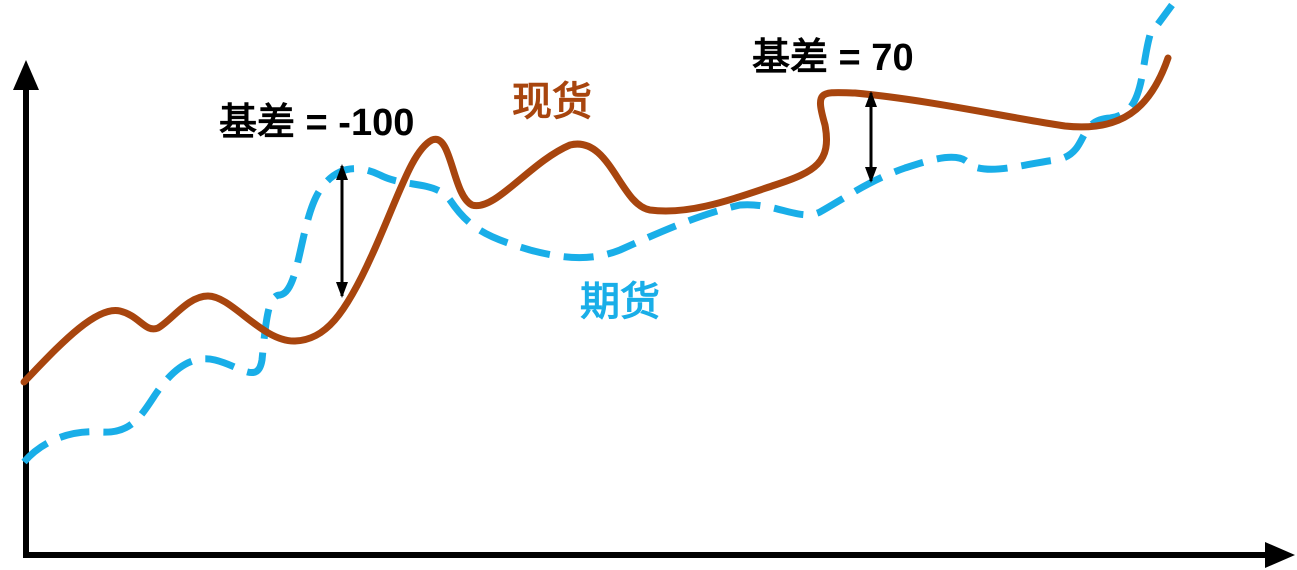 The height and width of the screenshot is (570, 1297). What do you see at coordinates (833, 58) in the screenshot?
I see `basis-label-right: 基差 = 70` at bounding box center [833, 58].